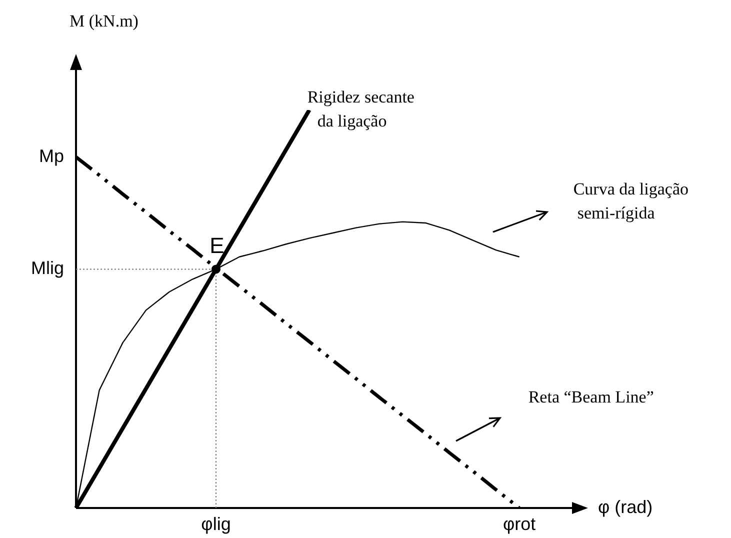  Describe the element at coordinates (591, 396) in the screenshot. I see `text: Reta “Beam Line”` at that location.